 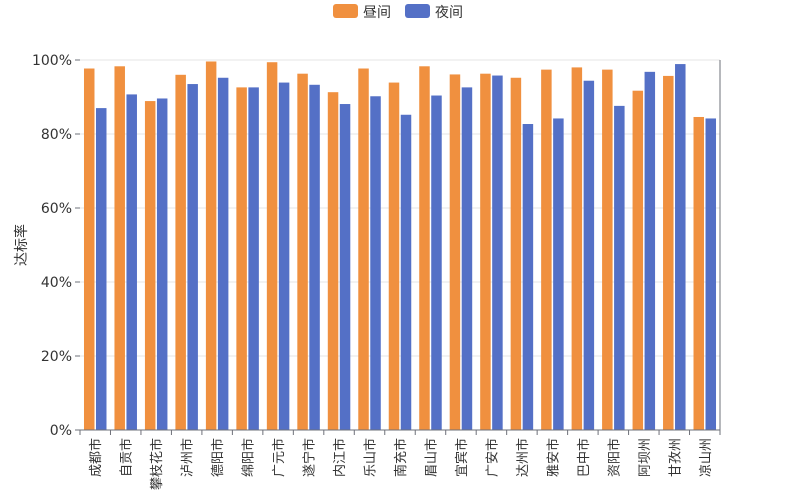 What do you see at coordinates (56, 135) in the screenshot?
I see `y-tick-label: 80%` at bounding box center [56, 135].